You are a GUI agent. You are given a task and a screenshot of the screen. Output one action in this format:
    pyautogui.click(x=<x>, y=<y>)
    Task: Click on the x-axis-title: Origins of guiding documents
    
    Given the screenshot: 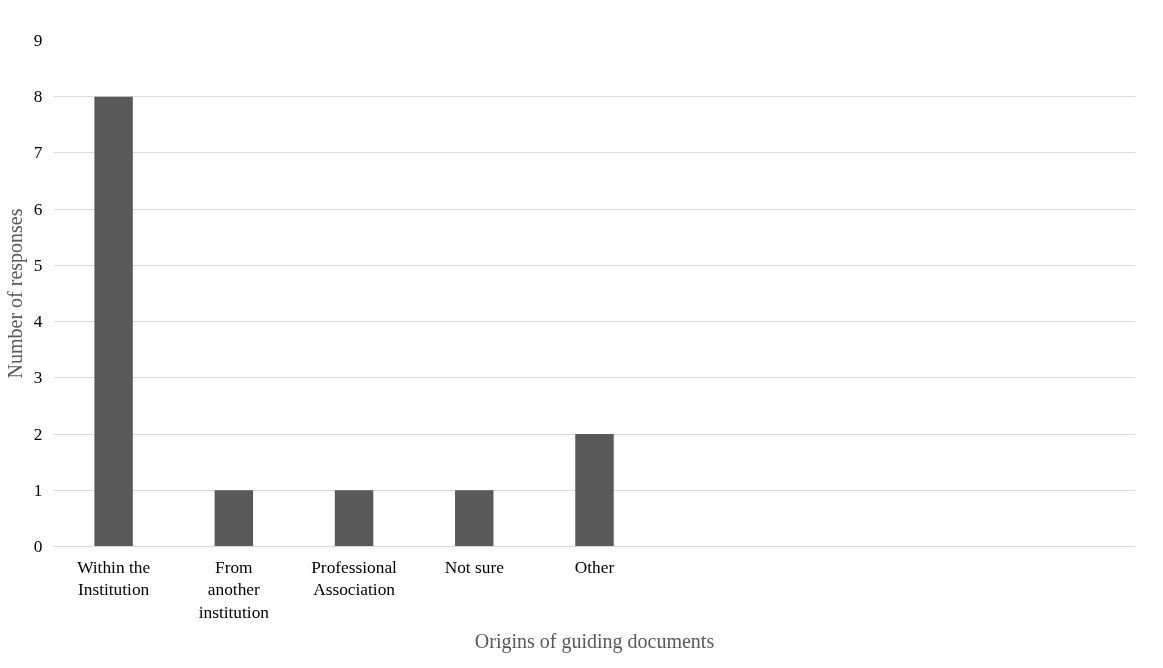 What is the action you would take?
    pyautogui.click(x=594, y=642)
    